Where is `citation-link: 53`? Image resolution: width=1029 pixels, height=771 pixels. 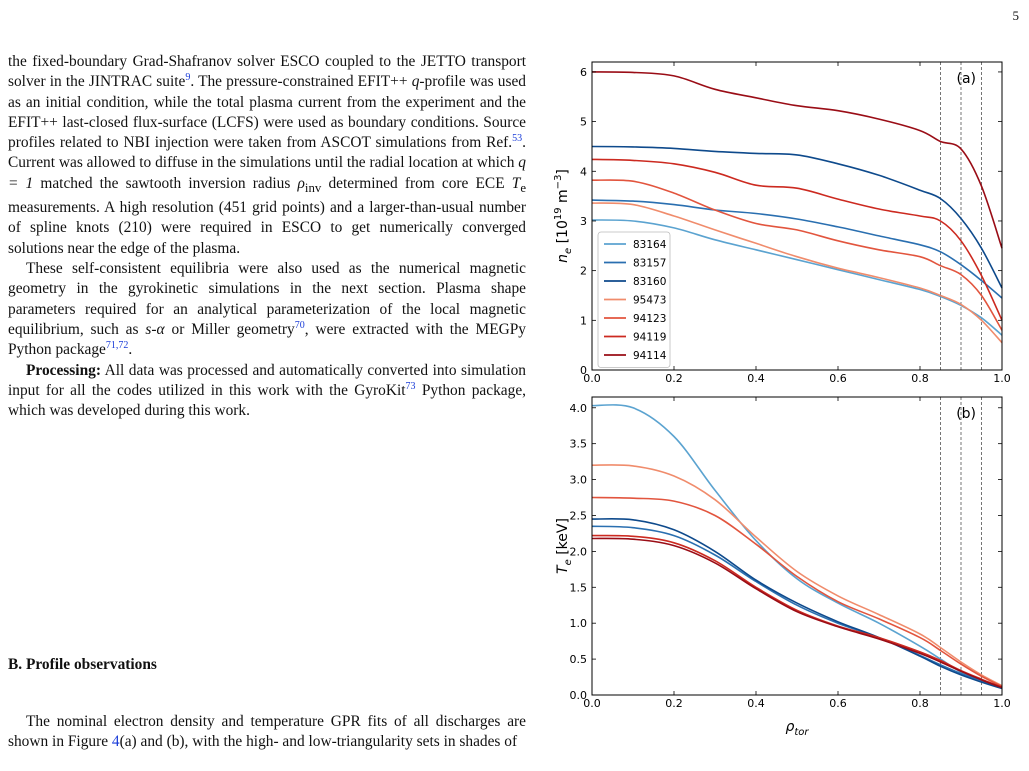
citation-link: 53 is located at coordinates (517, 139).